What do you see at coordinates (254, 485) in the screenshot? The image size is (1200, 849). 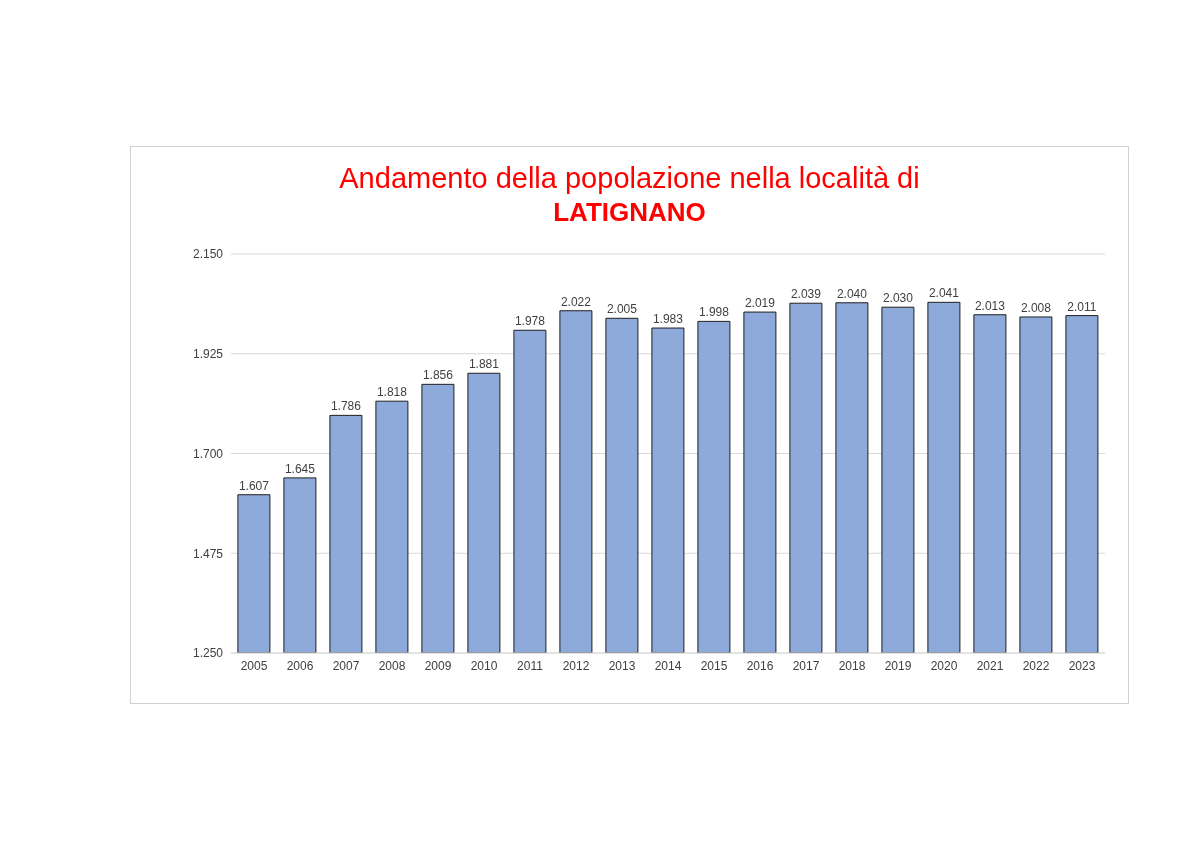 I see `data-label: 1.607` at bounding box center [254, 485].